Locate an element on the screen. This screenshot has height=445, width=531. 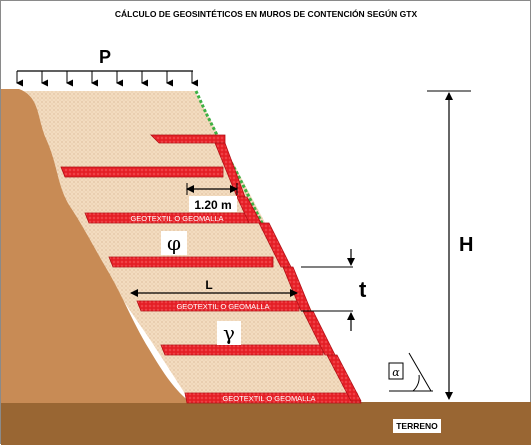
angle-label-box is located at coordinates (396, 371).